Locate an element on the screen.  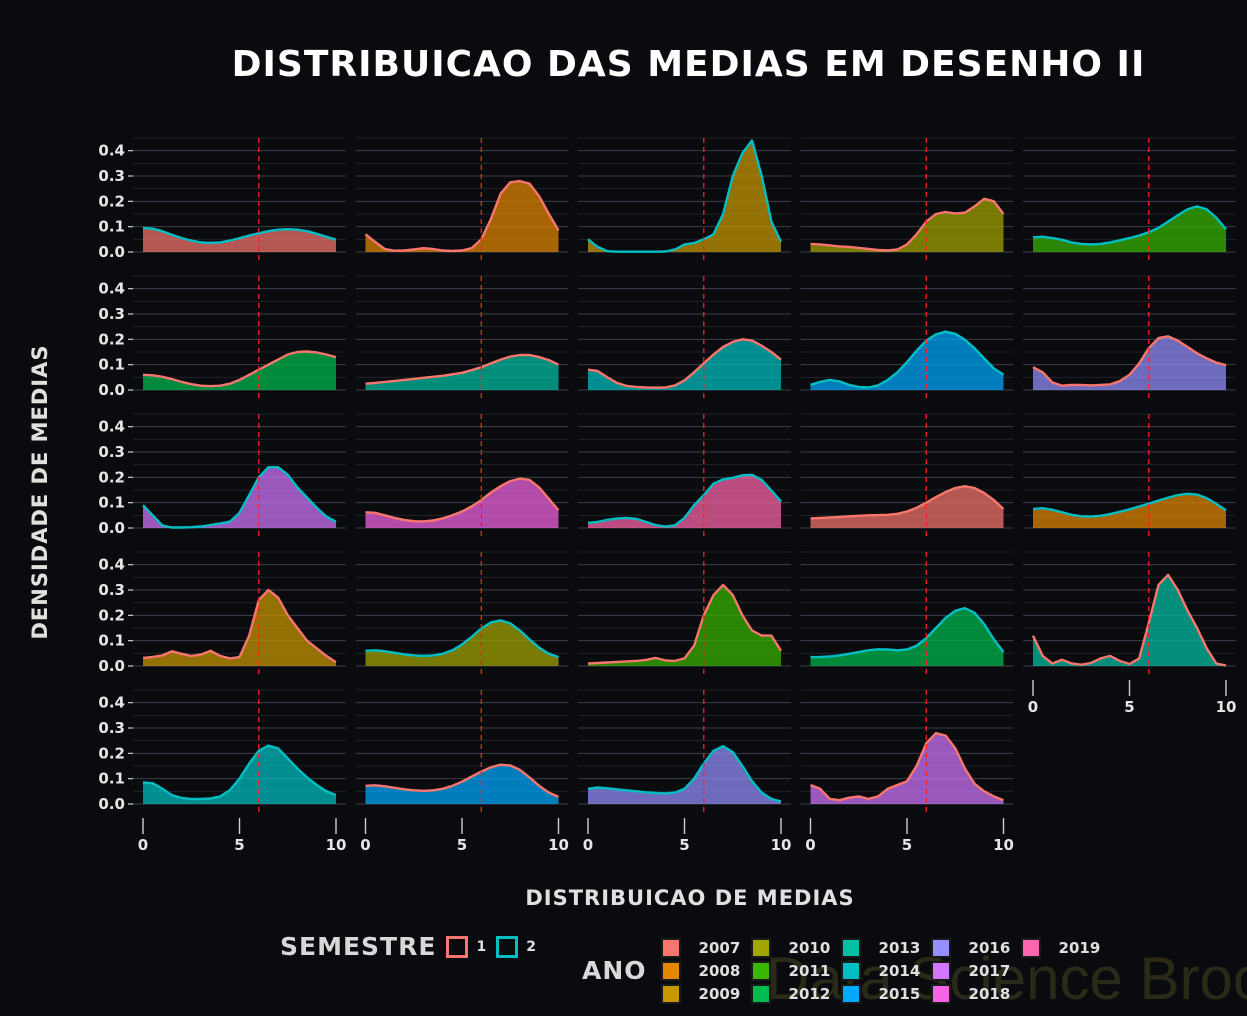
legend-ano-item: 2015 is located at coordinates (885, 993).